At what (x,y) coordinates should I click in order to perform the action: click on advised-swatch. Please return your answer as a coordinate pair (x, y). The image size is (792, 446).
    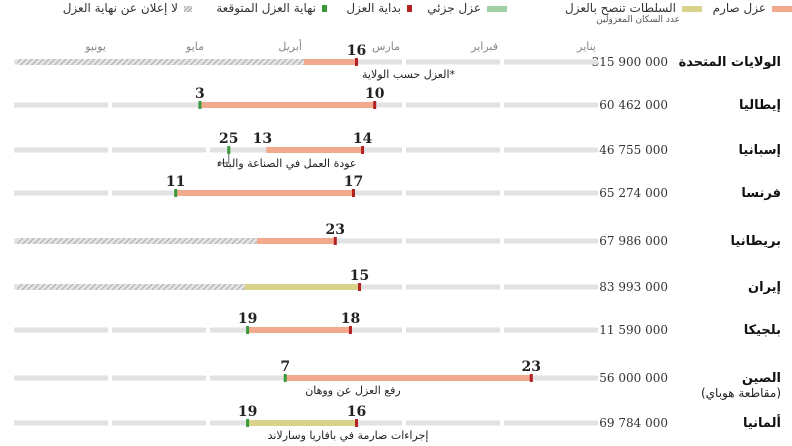
    Looking at the image, I should click on (692, 8).